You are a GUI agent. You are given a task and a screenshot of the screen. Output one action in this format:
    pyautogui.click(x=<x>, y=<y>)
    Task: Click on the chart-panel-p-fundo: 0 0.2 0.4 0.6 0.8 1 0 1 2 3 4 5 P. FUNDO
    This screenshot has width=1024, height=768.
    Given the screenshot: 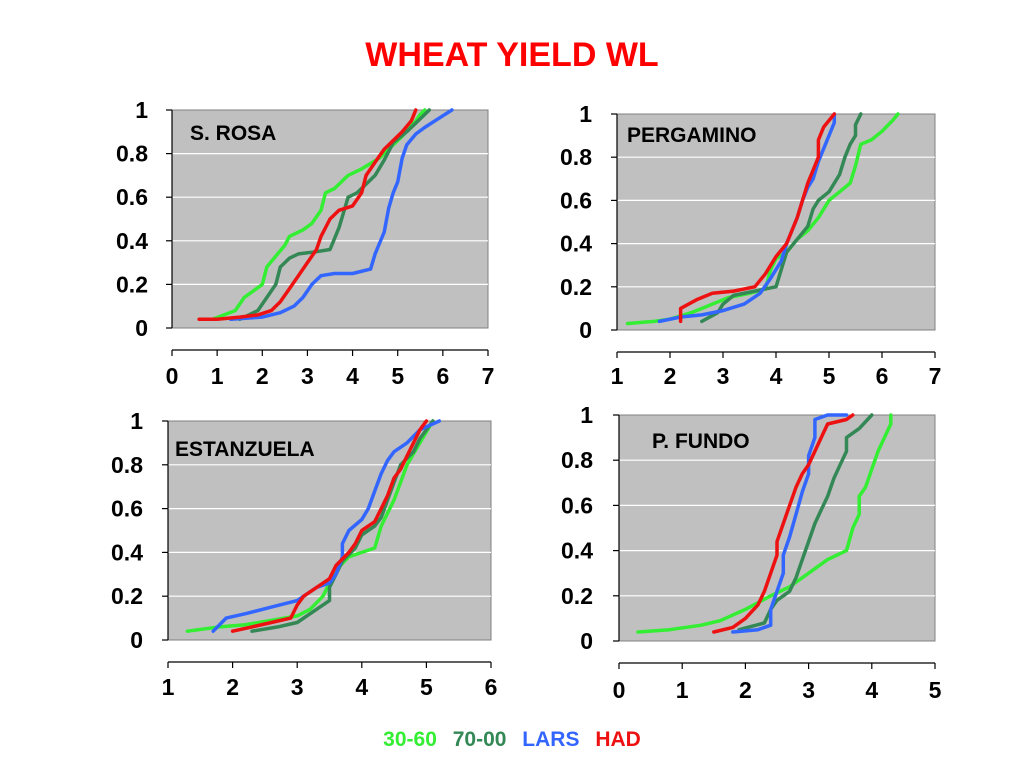 What is the action you would take?
    pyautogui.click(x=751, y=552)
    